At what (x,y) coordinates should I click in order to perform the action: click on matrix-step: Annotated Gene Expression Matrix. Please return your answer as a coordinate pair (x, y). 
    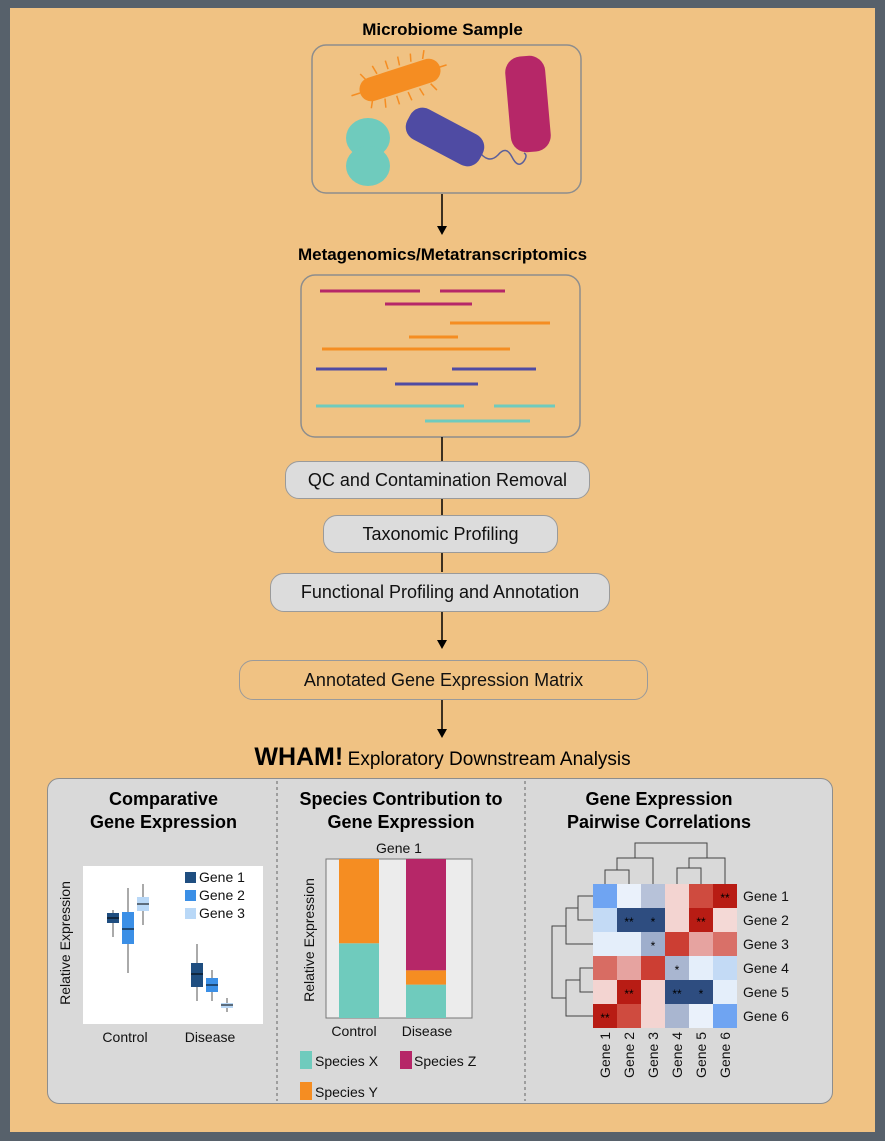
    Looking at the image, I should click on (443, 680).